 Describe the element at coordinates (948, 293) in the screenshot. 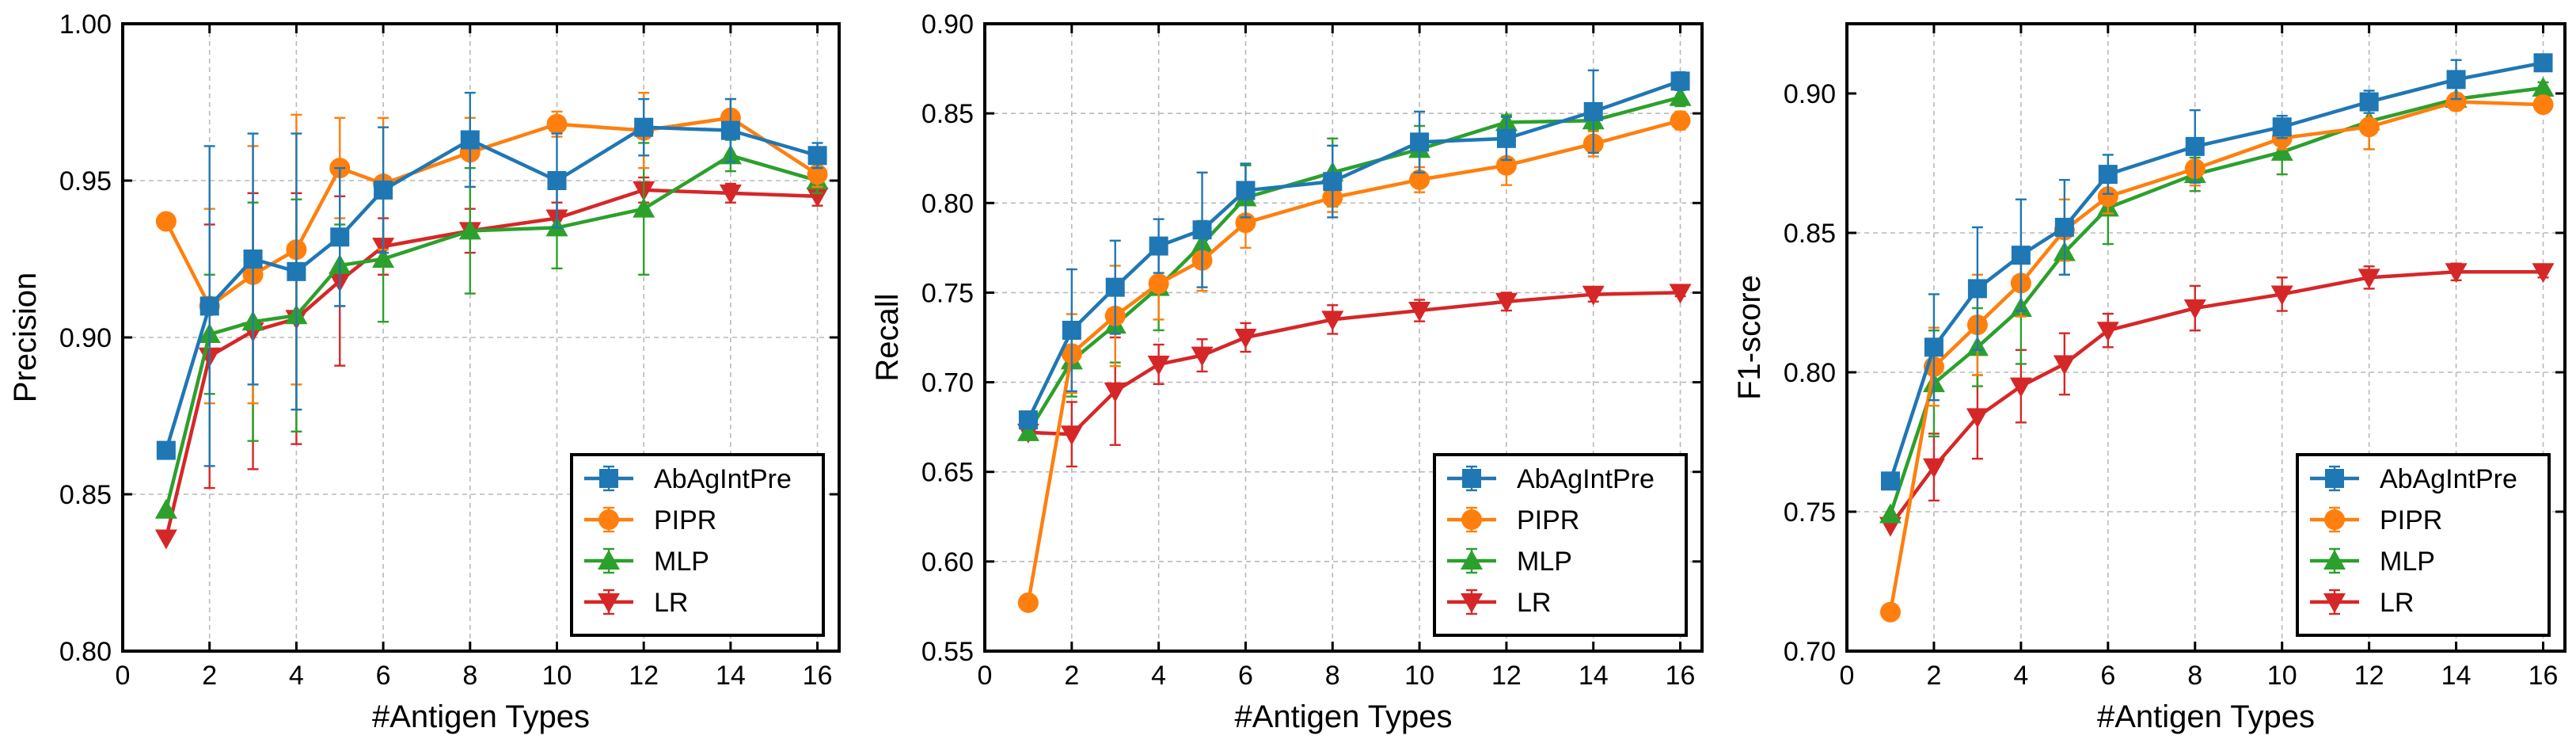

I see `y-tick-label: 0.75` at that location.